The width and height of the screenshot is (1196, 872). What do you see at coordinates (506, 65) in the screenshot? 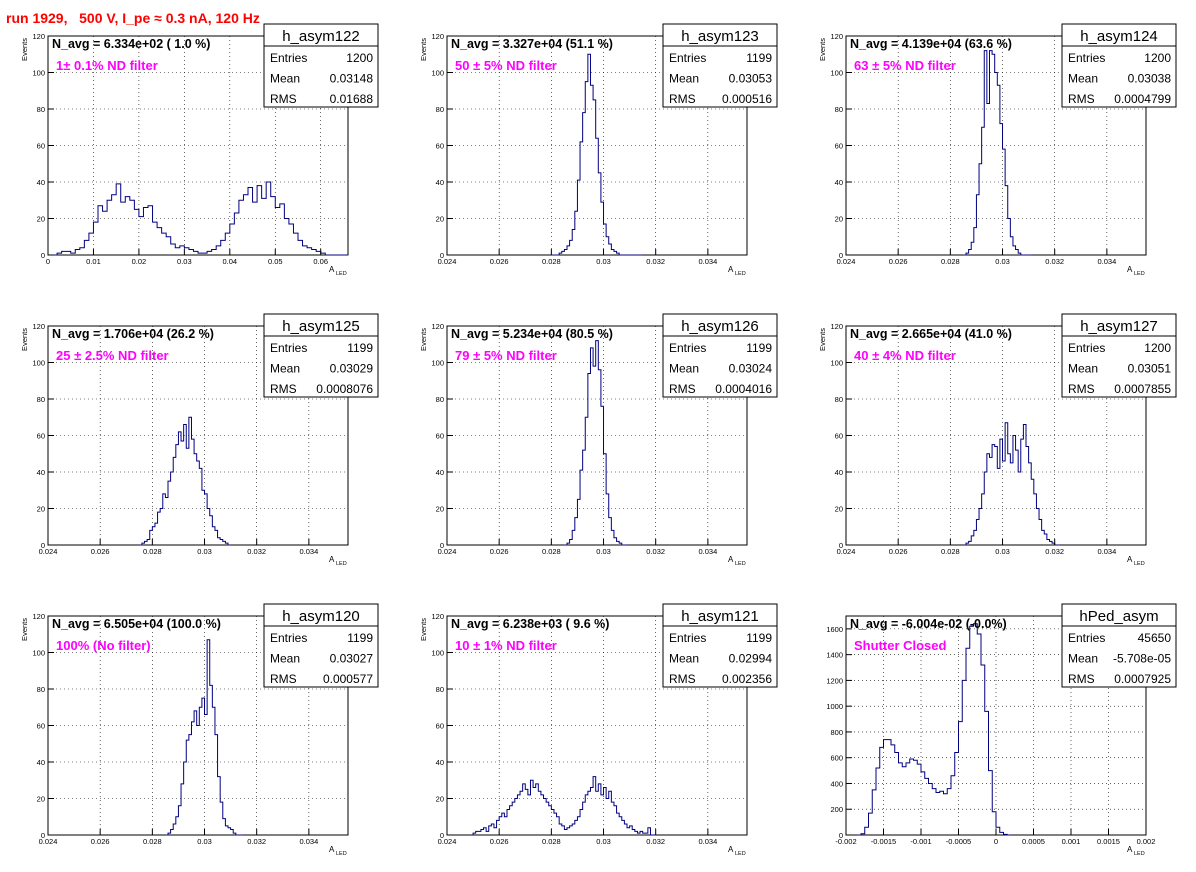
I see `filter-annotation: 50 ± 5% ND filter` at bounding box center [506, 65].